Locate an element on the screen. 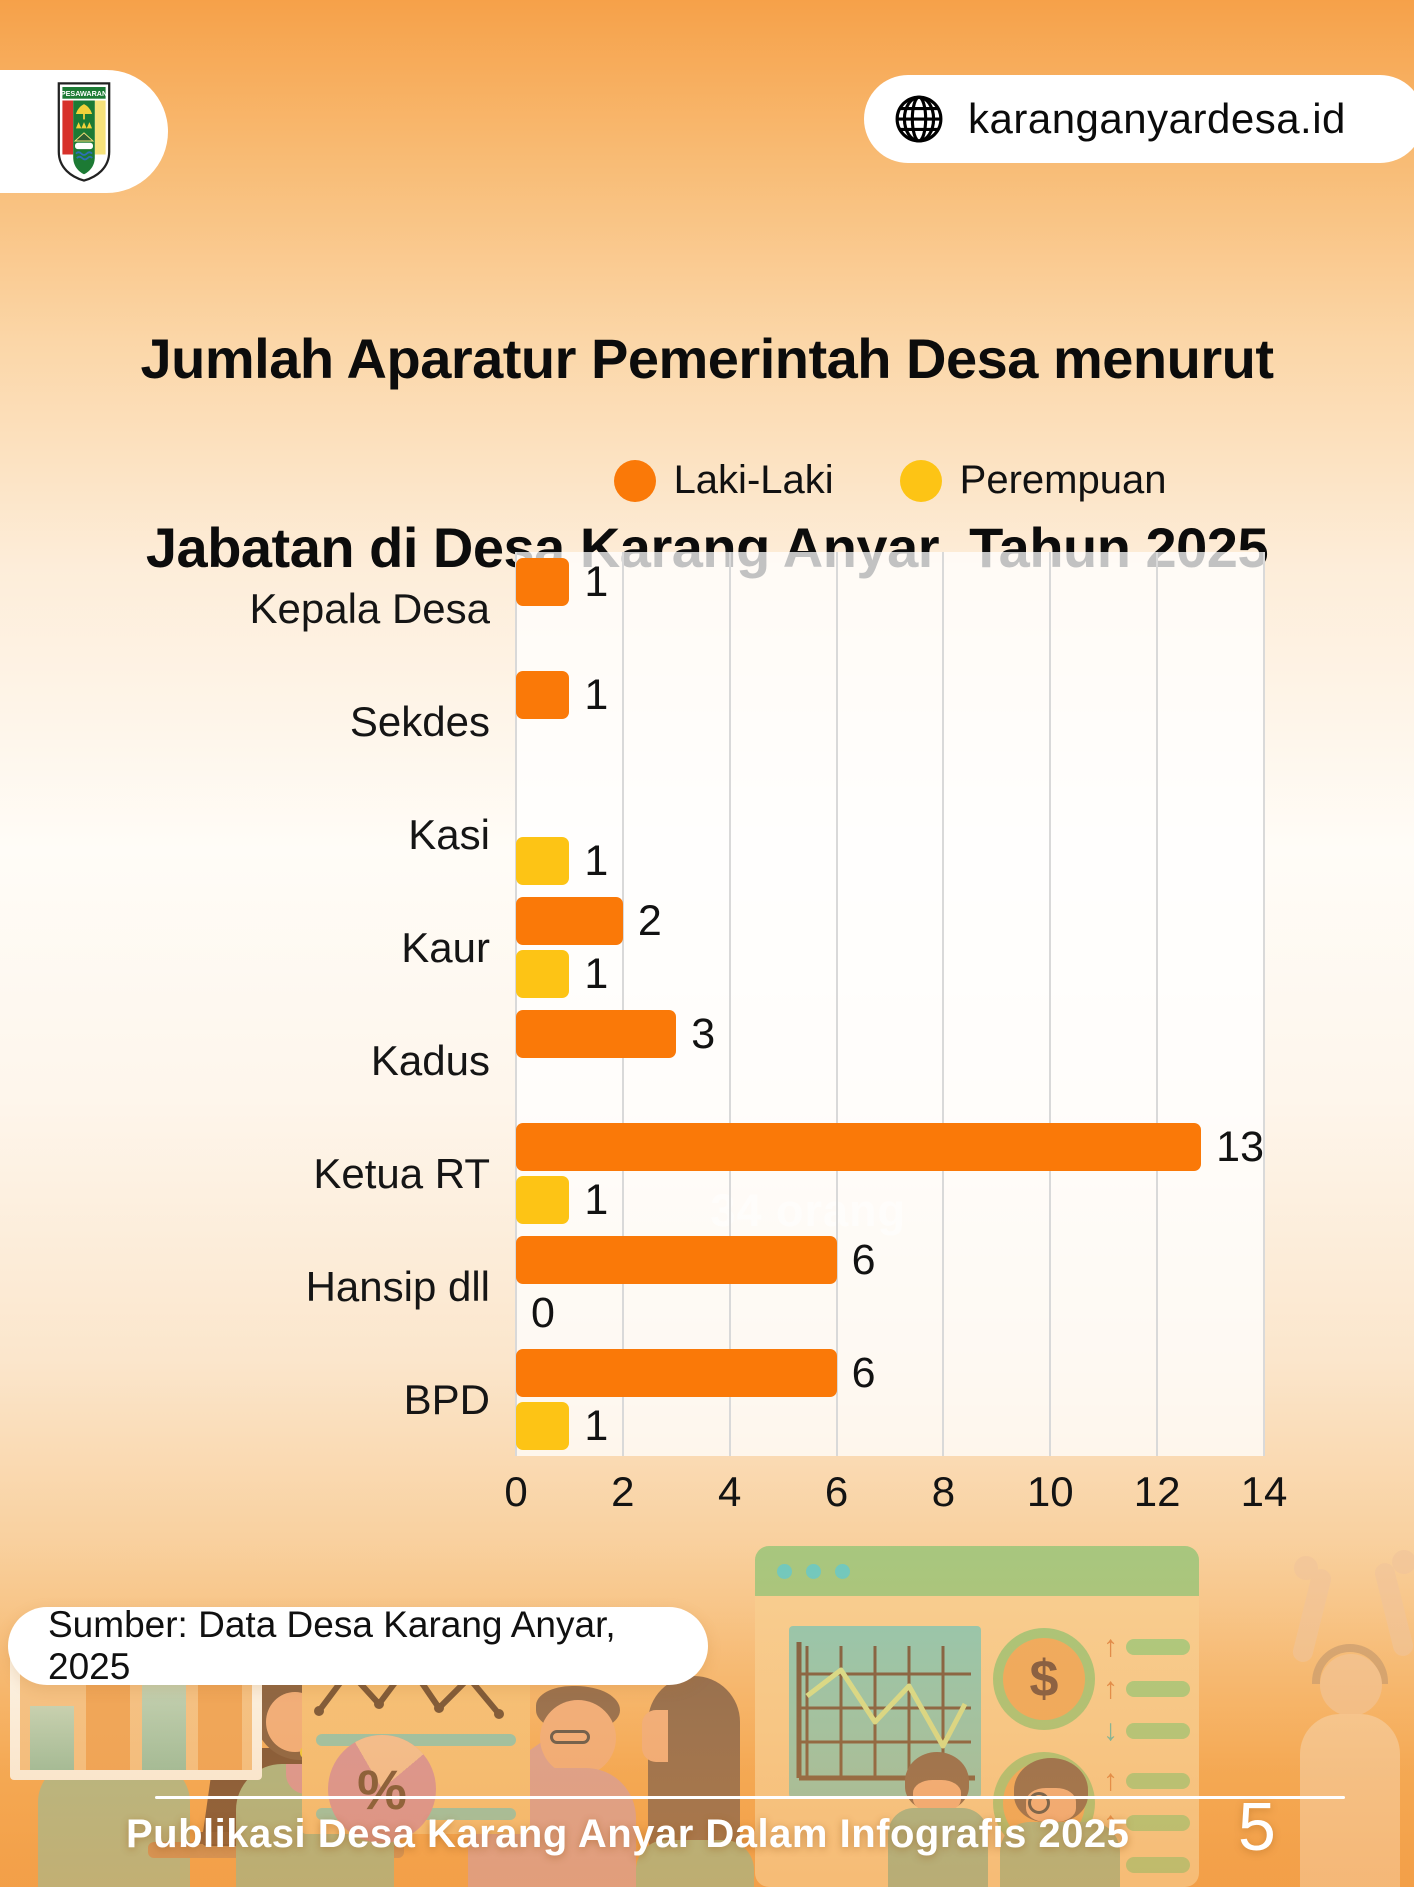 This screenshot has width=1414, height=1887. woman2-hair is located at coordinates (694, 1771).